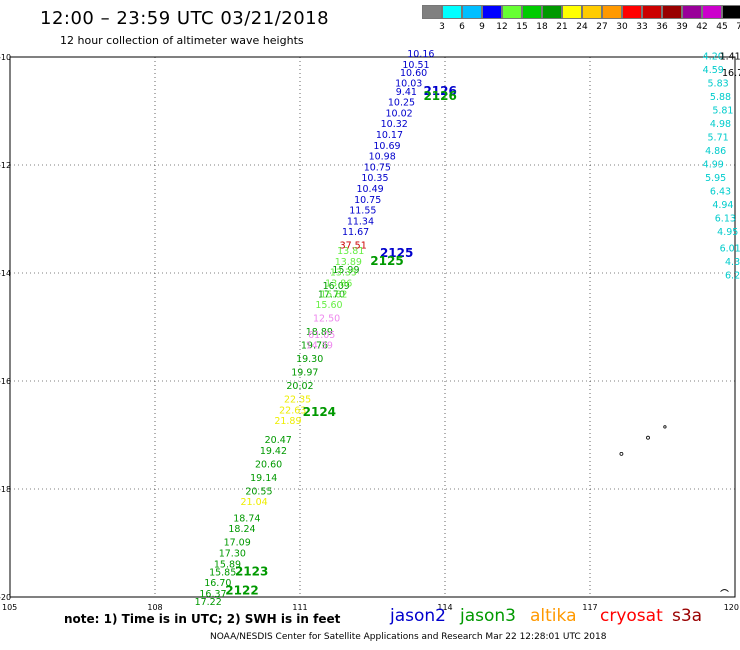  I want to click on pass-label: 2122, so click(241, 590).